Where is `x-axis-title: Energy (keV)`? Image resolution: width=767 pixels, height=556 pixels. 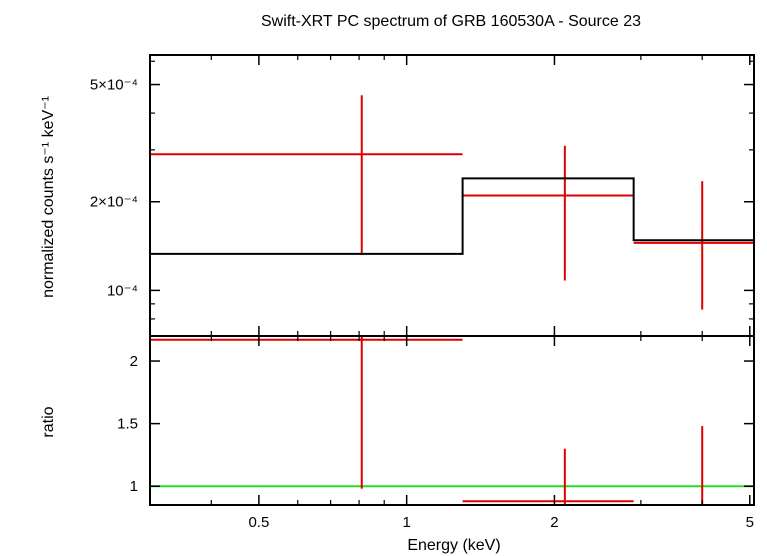
x-axis-title: Energy (keV) is located at coordinates (453, 545).